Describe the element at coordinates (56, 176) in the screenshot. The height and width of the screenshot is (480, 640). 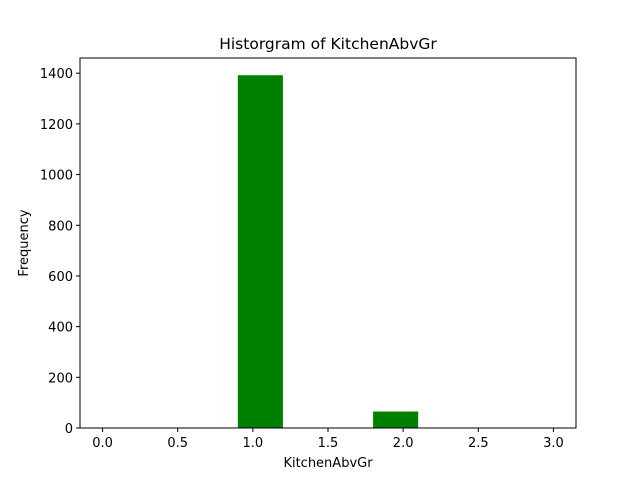
I see `y-tick-label: 1000` at that location.